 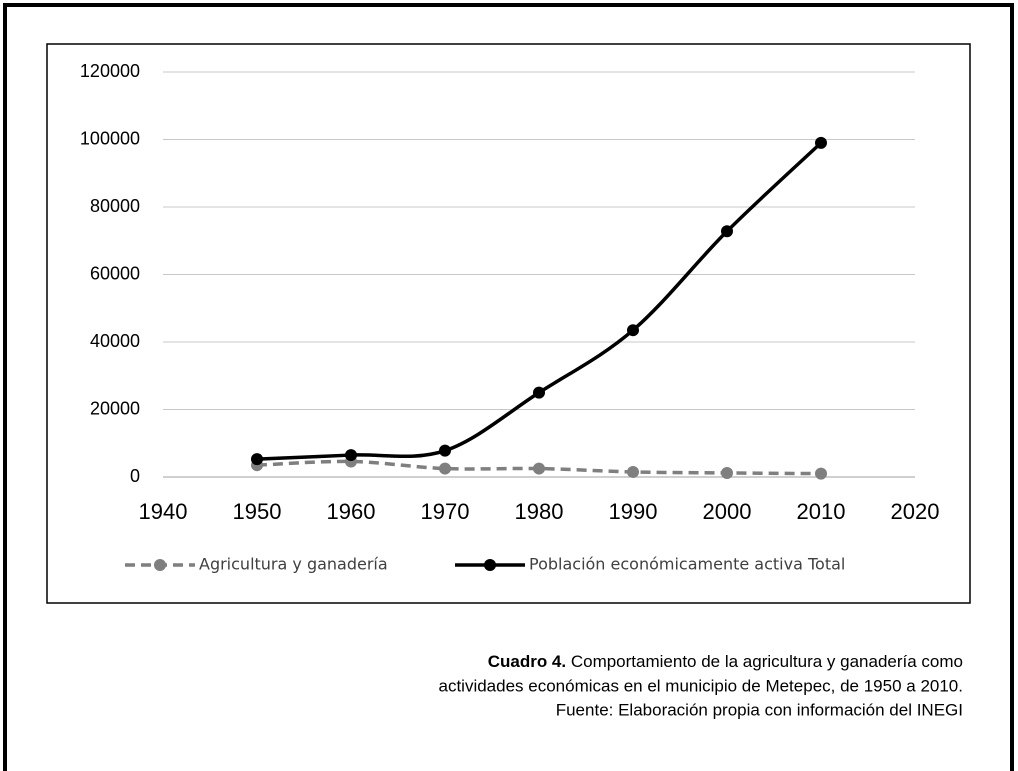 I want to click on x-tick-label: 2020, so click(x=915, y=511).